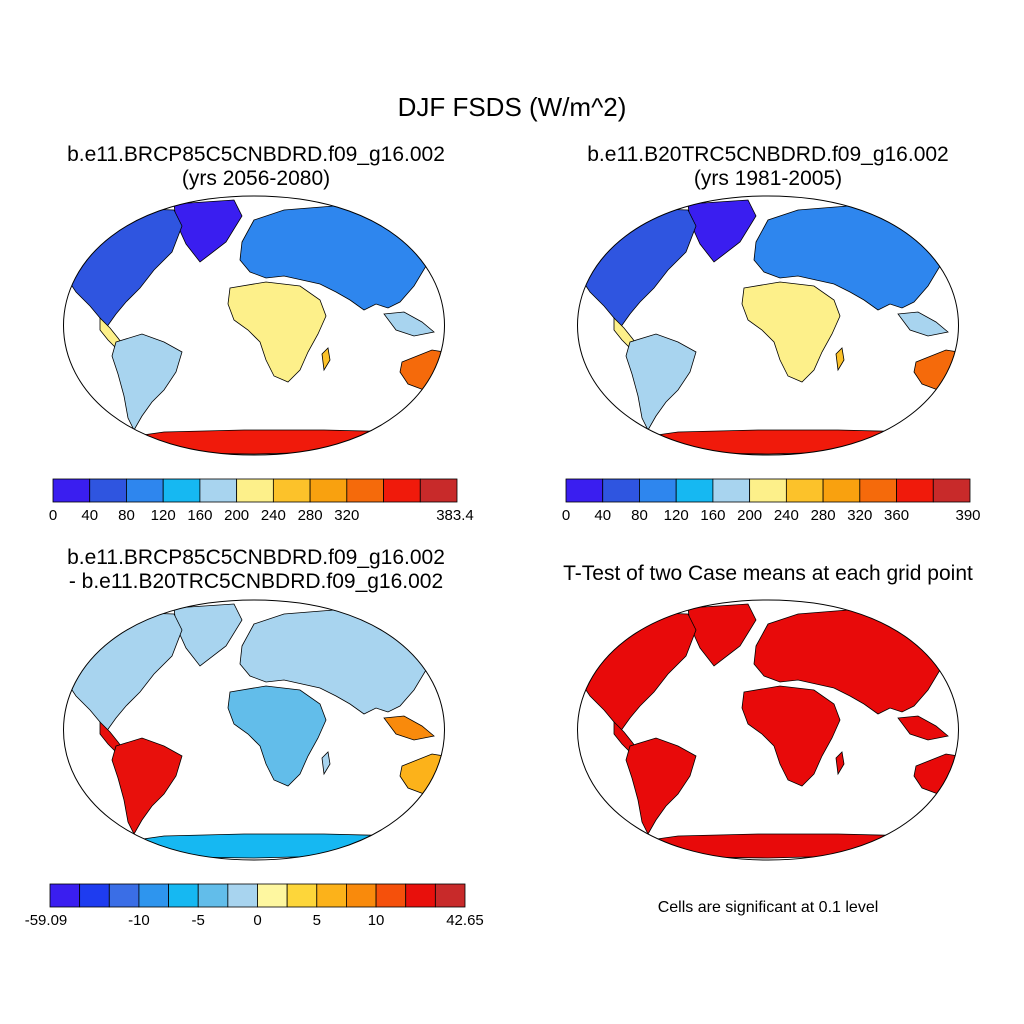 This screenshot has height=1024, width=1024. I want to click on figure-title: DJF FSDS (W/m^2), so click(512, 107).